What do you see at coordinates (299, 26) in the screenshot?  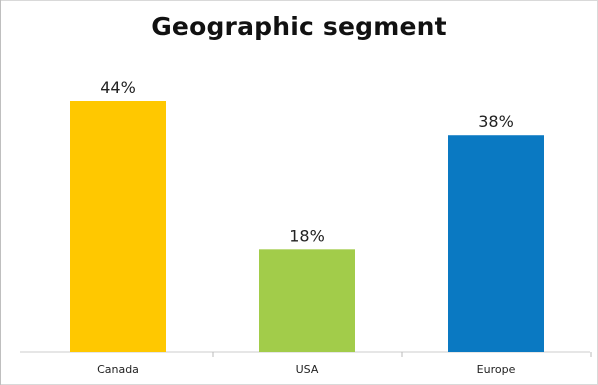 I see `chart-title: Geographic segment` at bounding box center [299, 26].